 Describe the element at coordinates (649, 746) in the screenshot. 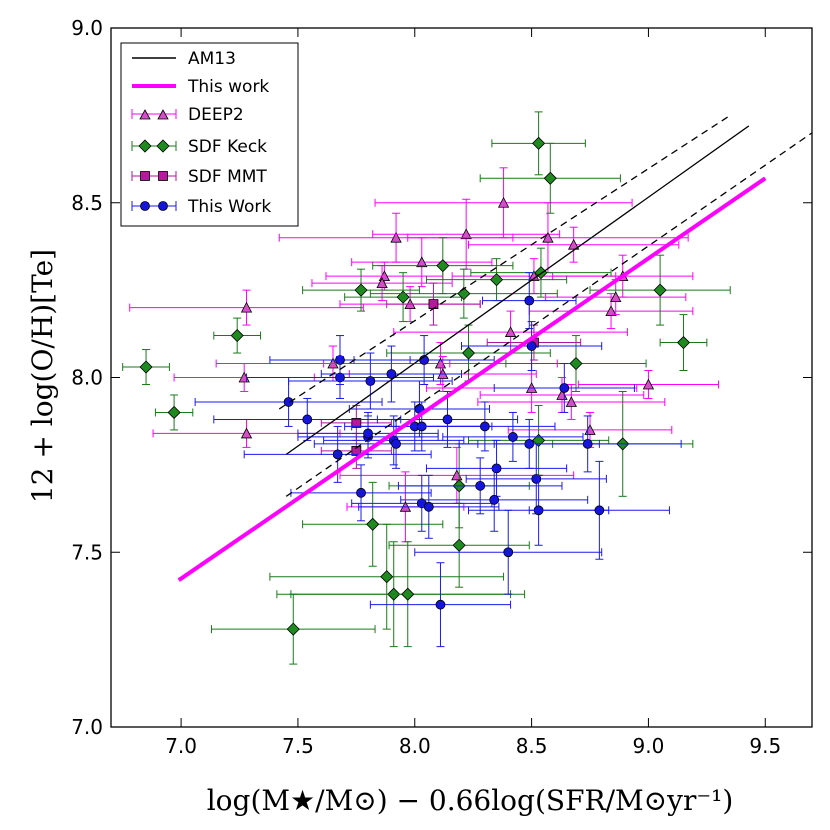

I see `x-tick-label: 9.0` at that location.